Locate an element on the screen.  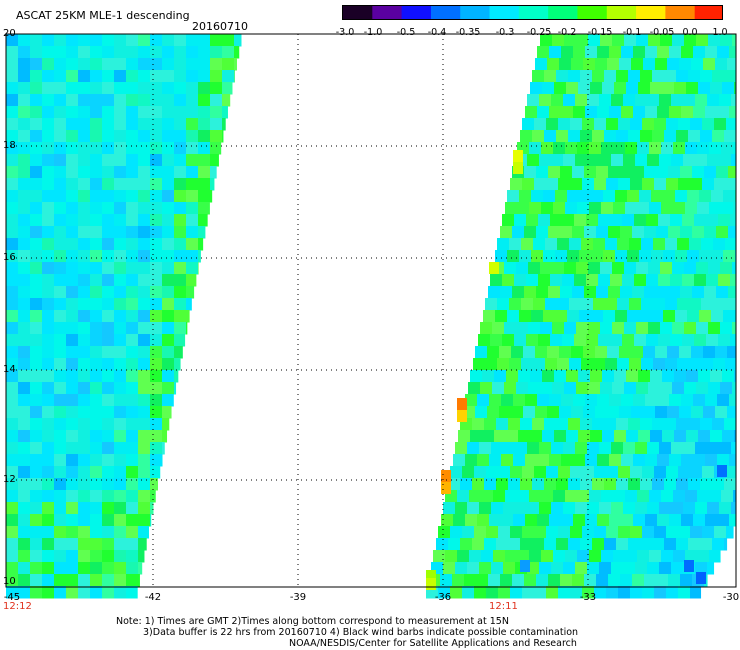
latitude-tick-label: 14 is located at coordinates (9, 369).